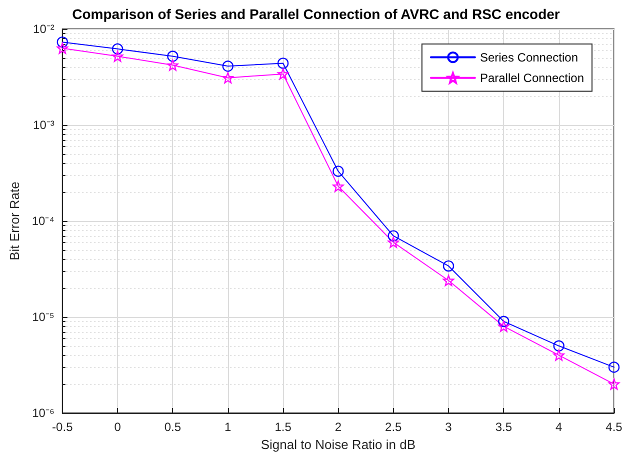 This screenshot has height=459, width=632. What do you see at coordinates (338, 444) in the screenshot?
I see `x-axis-title: Signal to Noise Ratio in dB` at bounding box center [338, 444].